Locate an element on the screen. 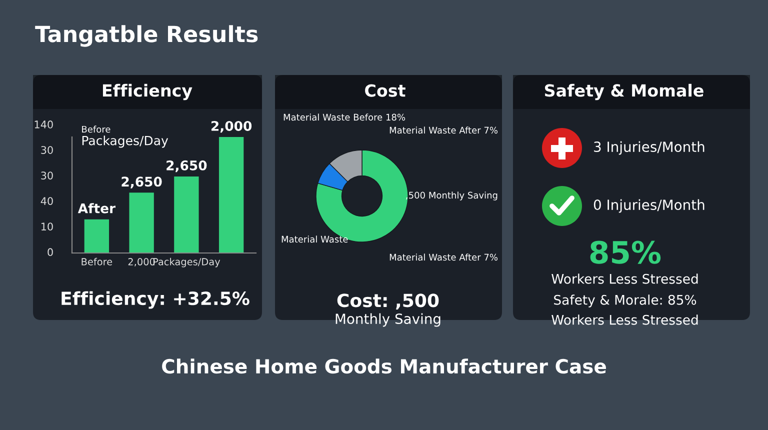 Image resolution: width=768 pixels, height=430 pixels. chart-title: Cost is located at coordinates (385, 90).